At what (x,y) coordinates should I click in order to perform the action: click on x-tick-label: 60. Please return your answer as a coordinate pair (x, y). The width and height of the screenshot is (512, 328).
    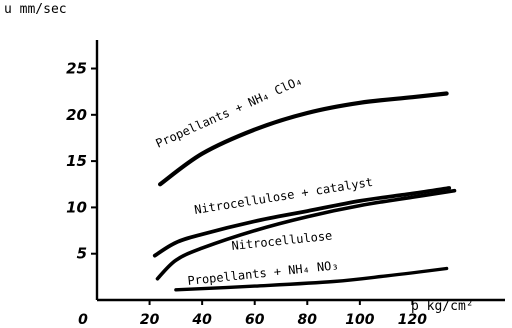
    Looking at the image, I should click on (255, 320).